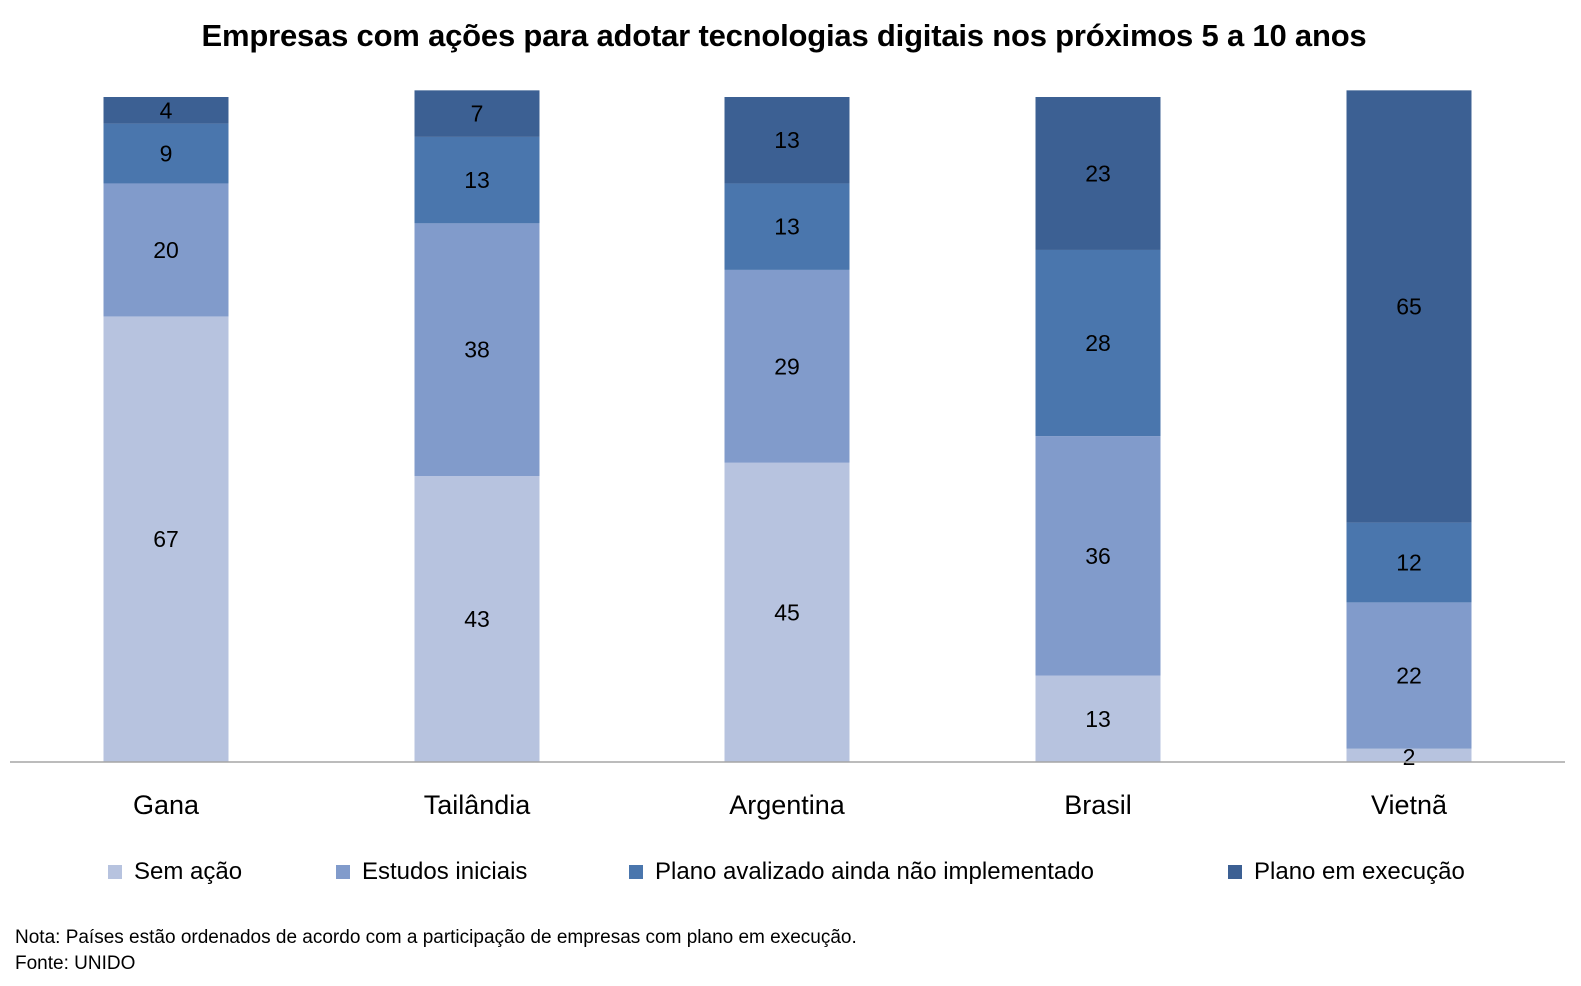 This screenshot has height=986, width=1581. Describe the element at coordinates (1098, 805) in the screenshot. I see `category-label-brasil: Brasil` at that location.